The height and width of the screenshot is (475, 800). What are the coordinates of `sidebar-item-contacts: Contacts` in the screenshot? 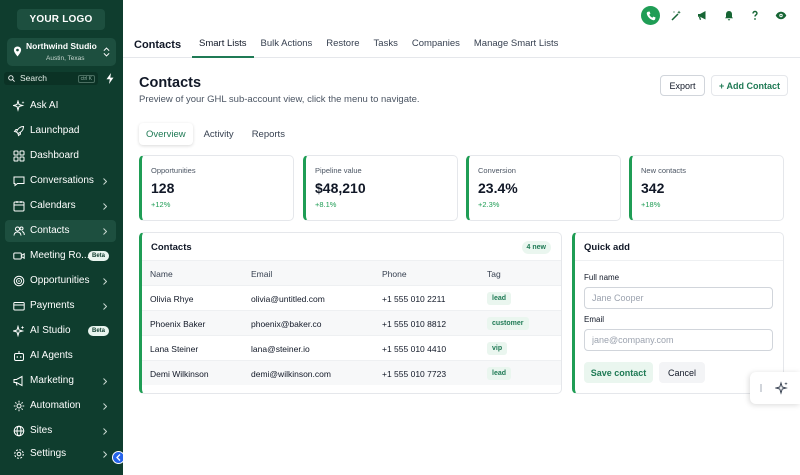 It's located at (60, 231).